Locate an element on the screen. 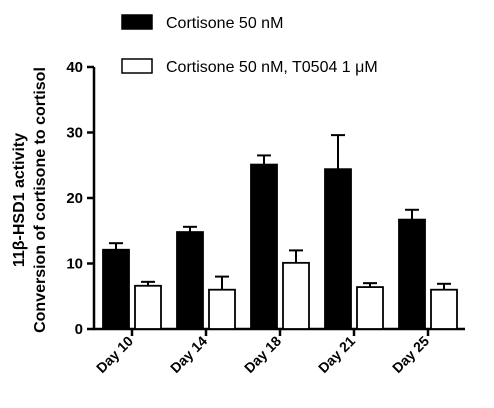 The width and height of the screenshot is (494, 408). x-labels: Day 10 Day 14 Day 18 Day 21 Day 25 is located at coordinates (262, 352).